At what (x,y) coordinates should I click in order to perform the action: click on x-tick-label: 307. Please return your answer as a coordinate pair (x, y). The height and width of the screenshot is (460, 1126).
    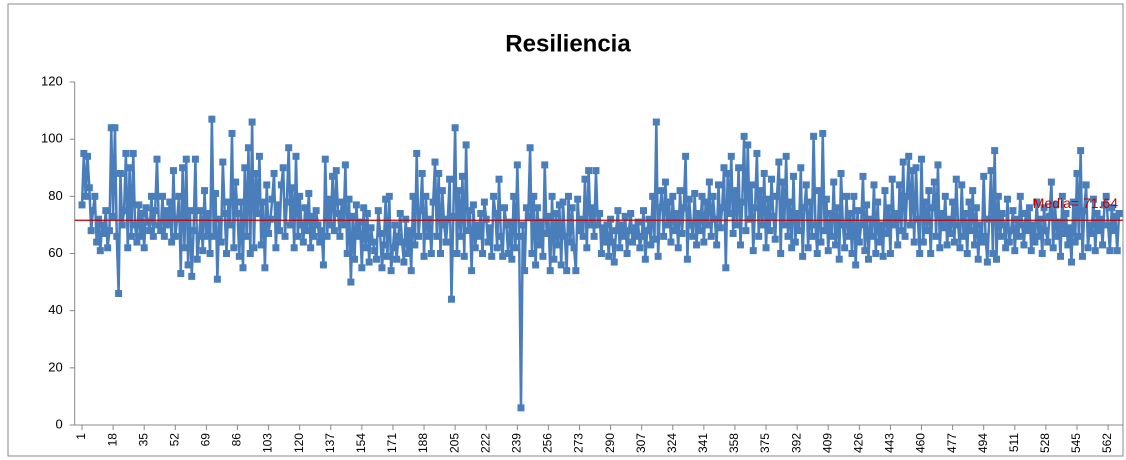
    Looking at the image, I should click on (641, 443).